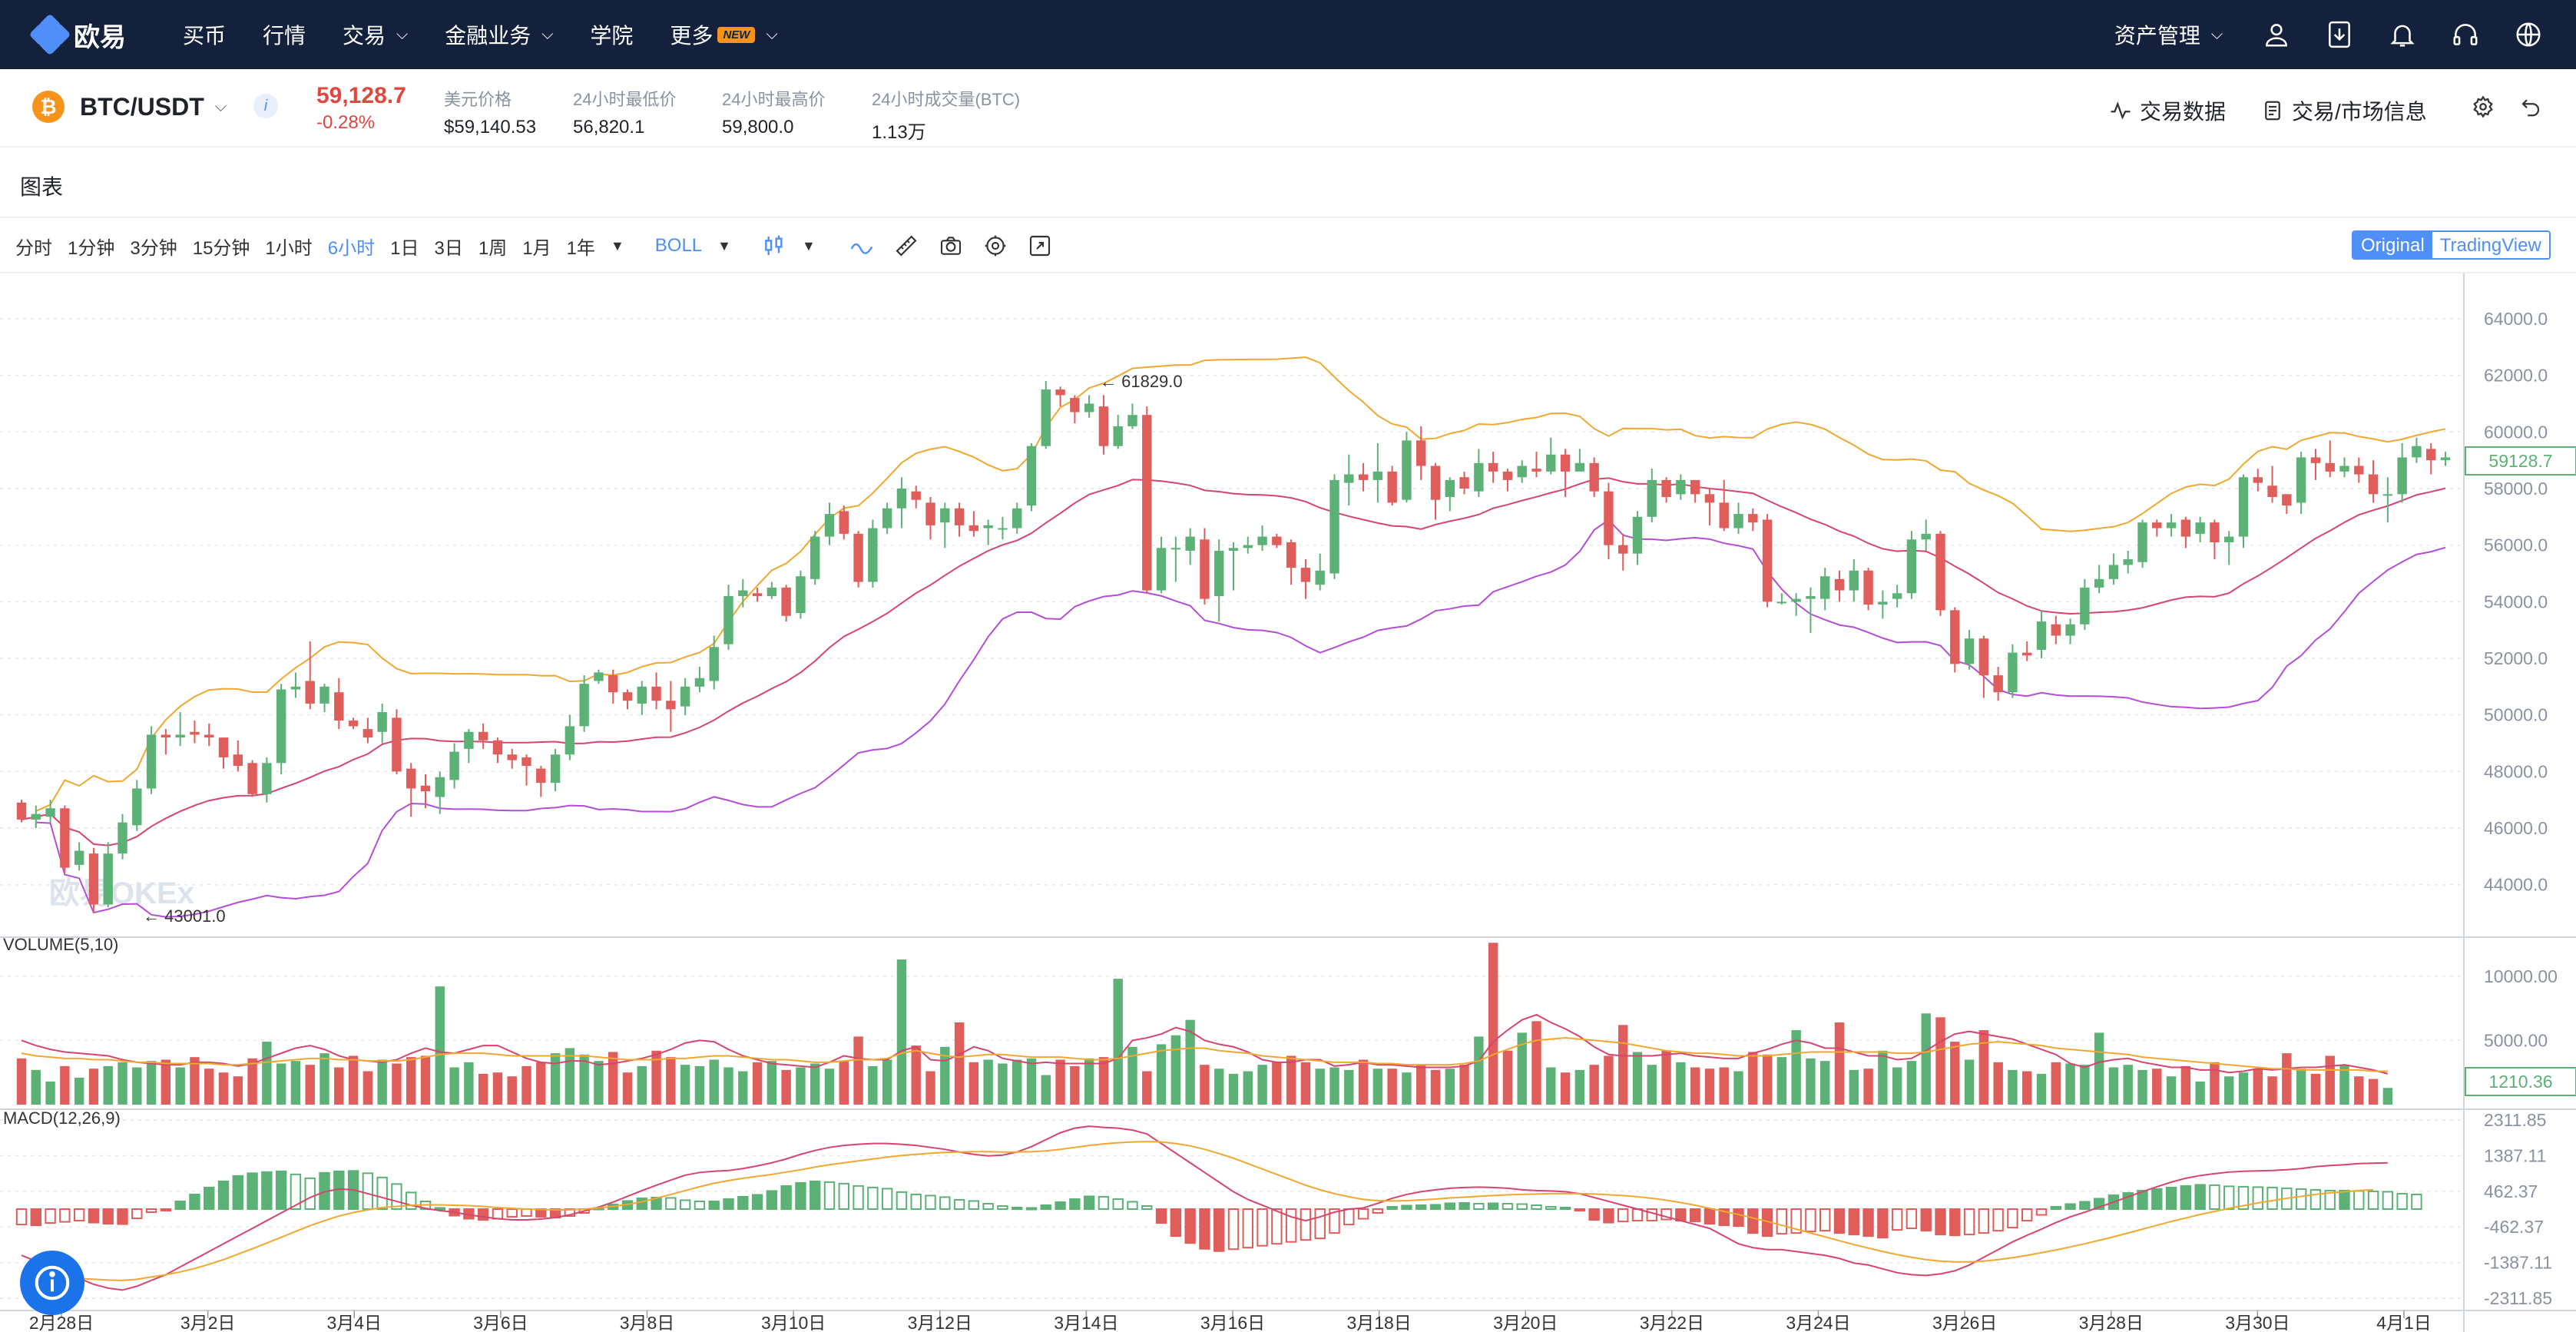 The height and width of the screenshot is (1332, 2576). I want to click on candle-type-icon, so click(774, 246).